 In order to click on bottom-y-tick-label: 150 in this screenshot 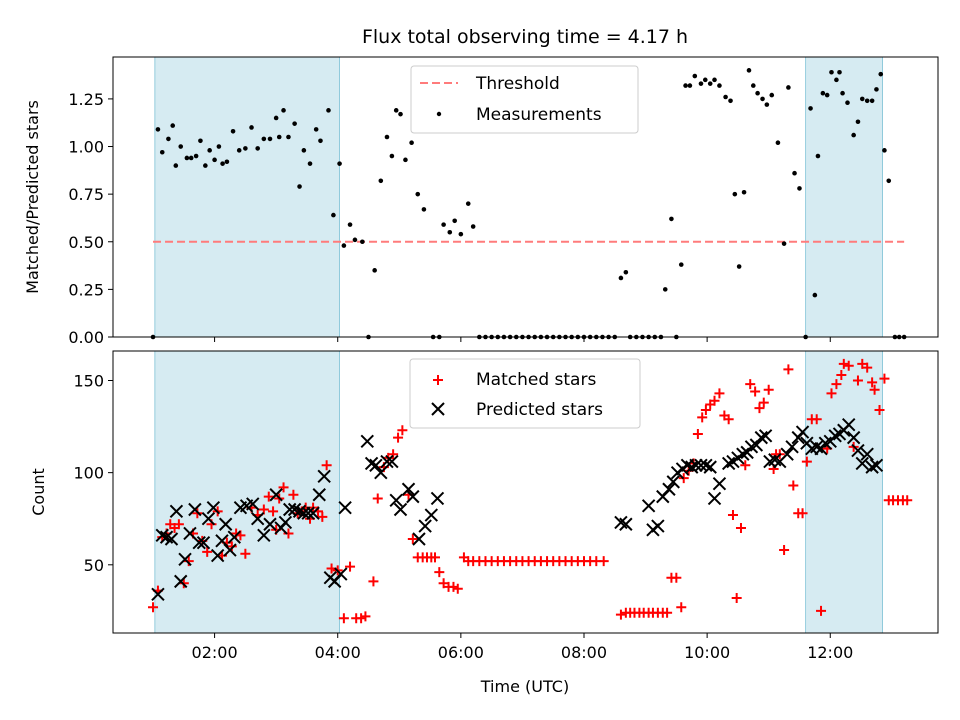, I will do `click(88, 380)`.